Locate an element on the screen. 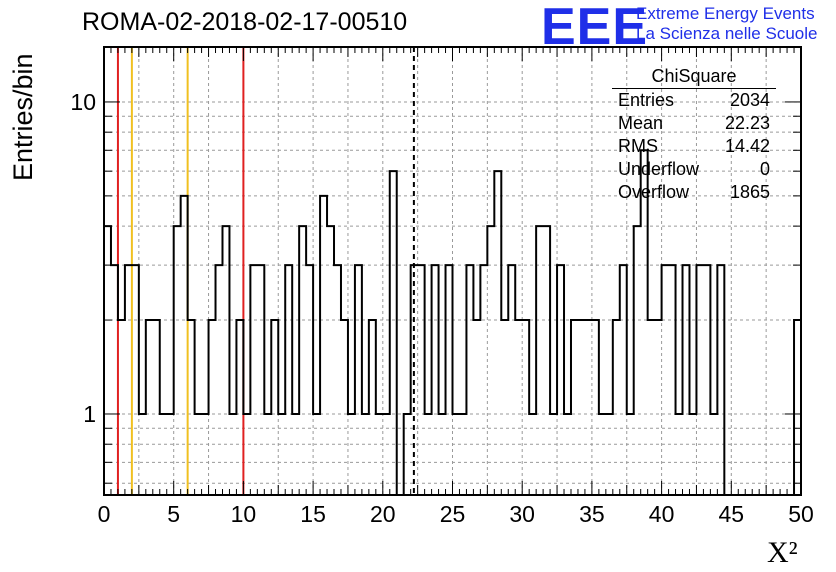 The image size is (836, 572). stats-value: 2034 is located at coordinates (749, 100).